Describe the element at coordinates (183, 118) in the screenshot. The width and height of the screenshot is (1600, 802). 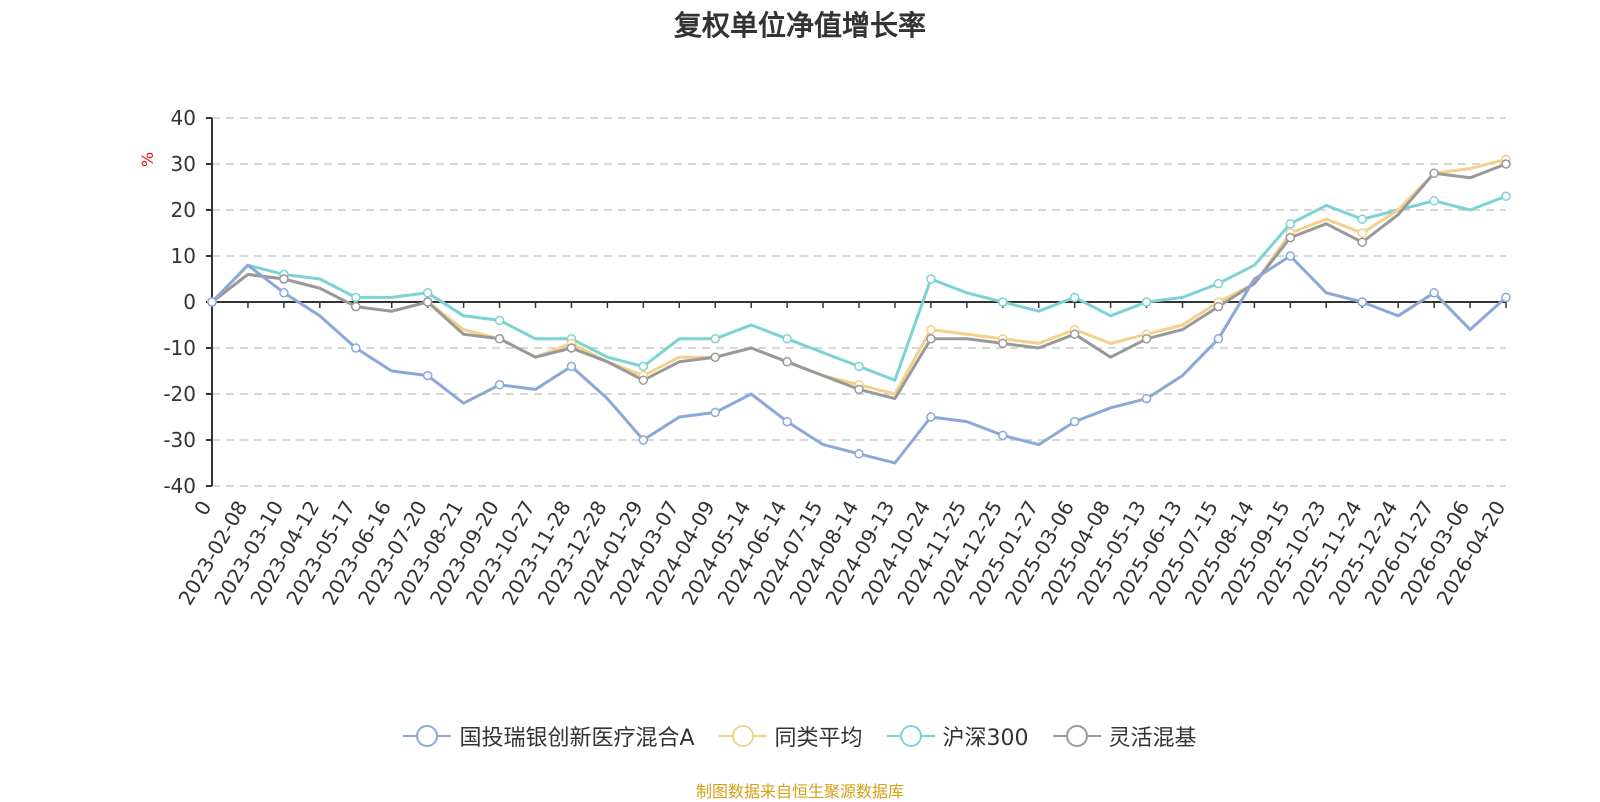
I see `y-tick-label: 40` at that location.